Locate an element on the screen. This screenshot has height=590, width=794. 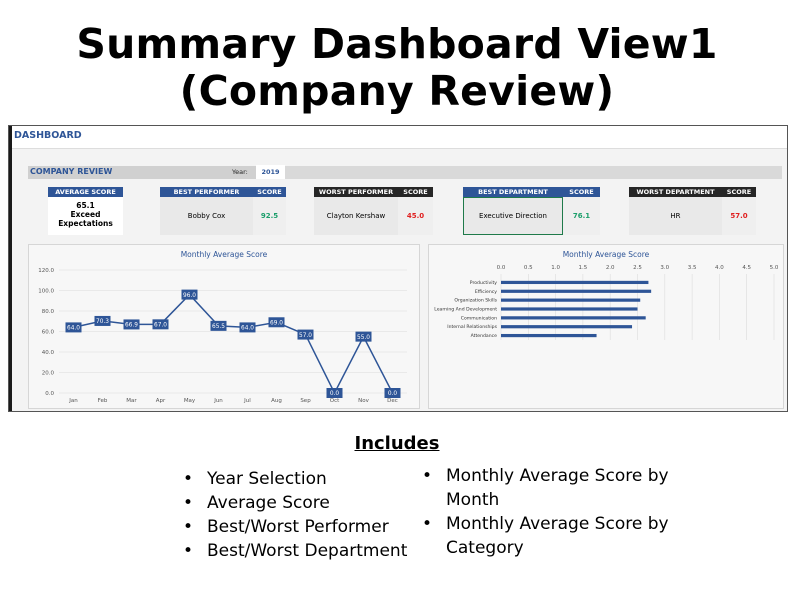
line-xtick-label: Feb is located at coordinates (103, 401).